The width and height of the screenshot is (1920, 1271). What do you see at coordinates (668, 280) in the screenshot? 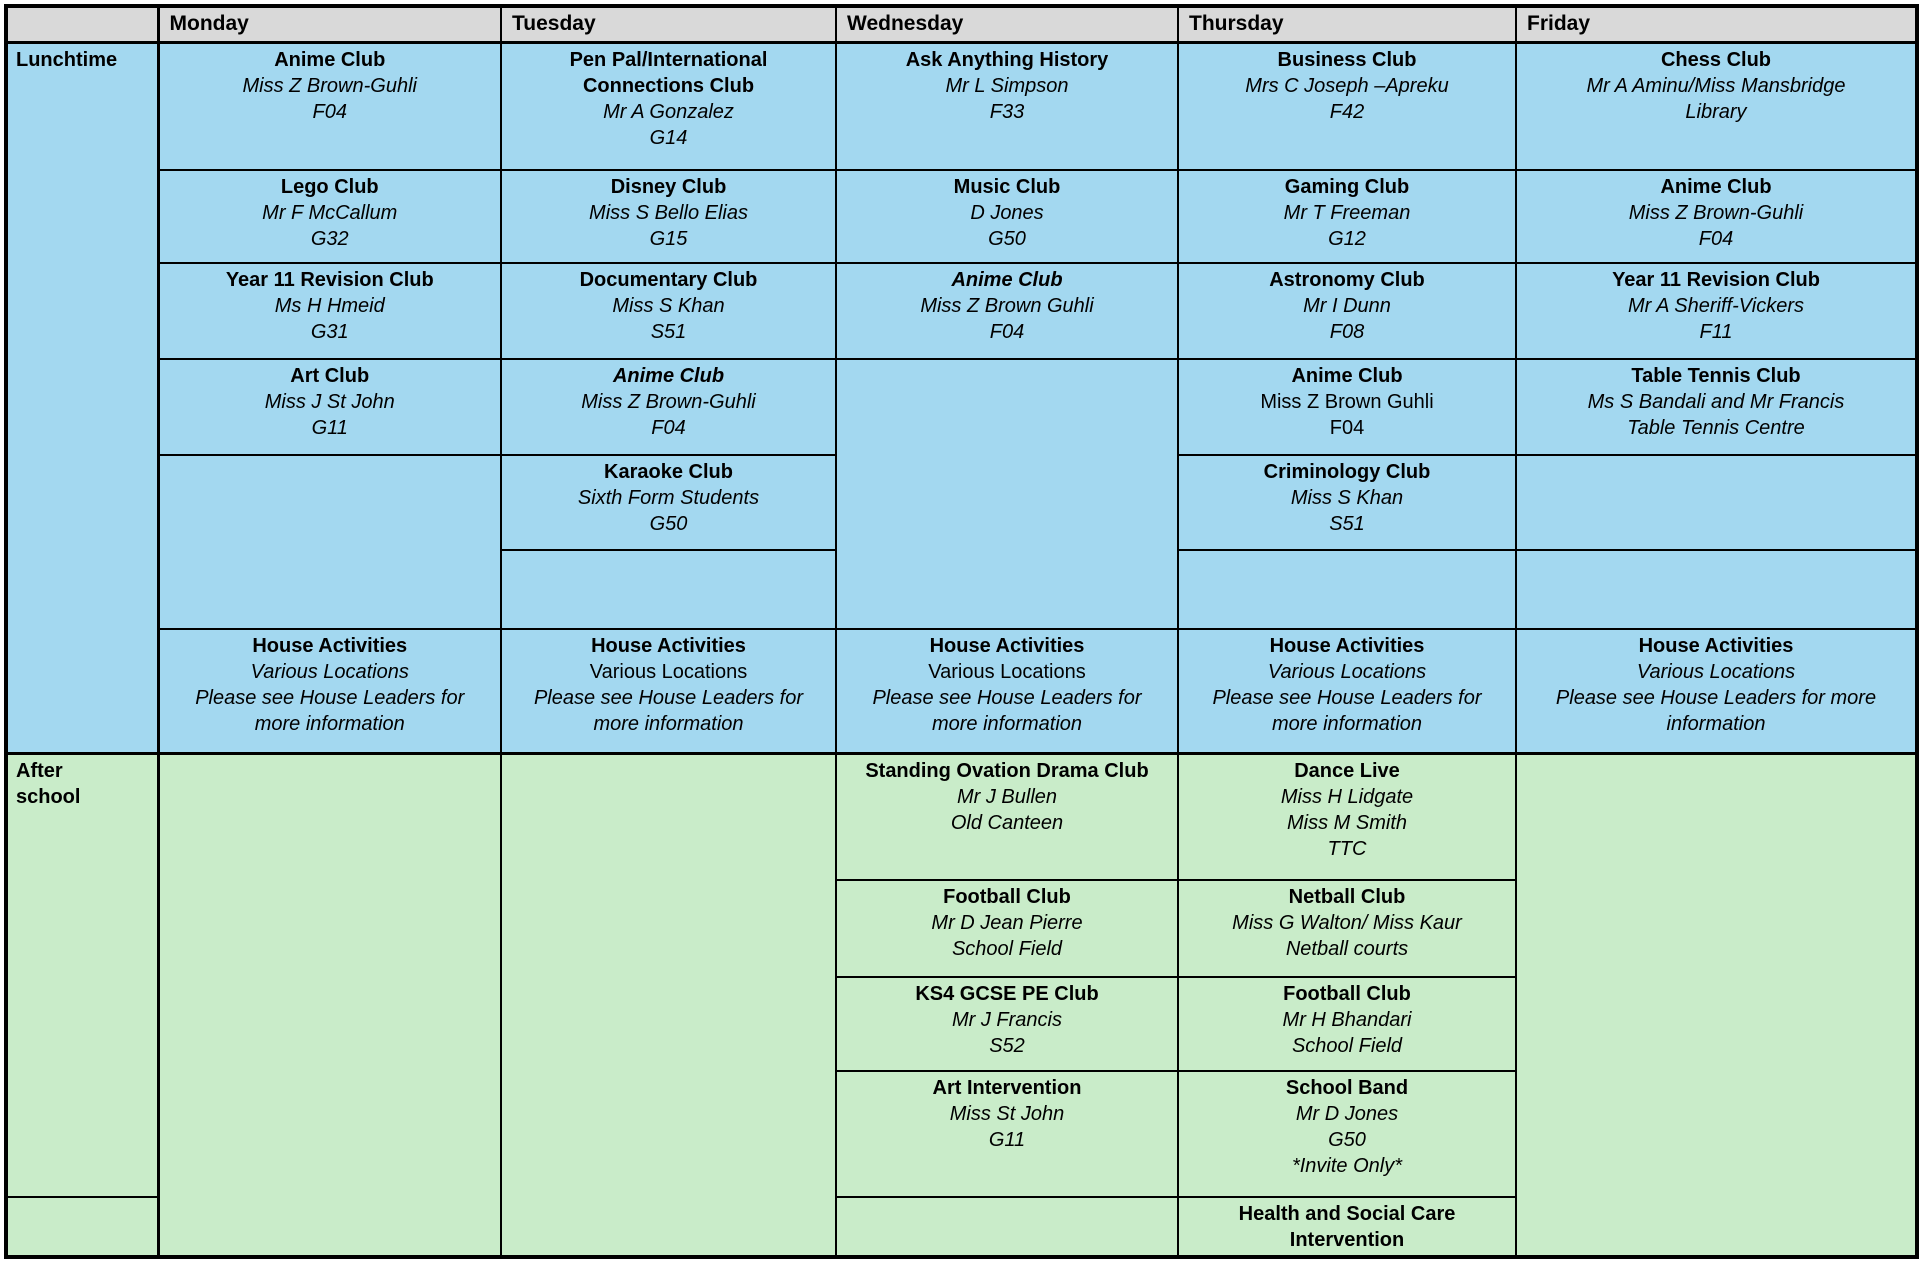
I see `club-name: Documentary Club` at bounding box center [668, 280].